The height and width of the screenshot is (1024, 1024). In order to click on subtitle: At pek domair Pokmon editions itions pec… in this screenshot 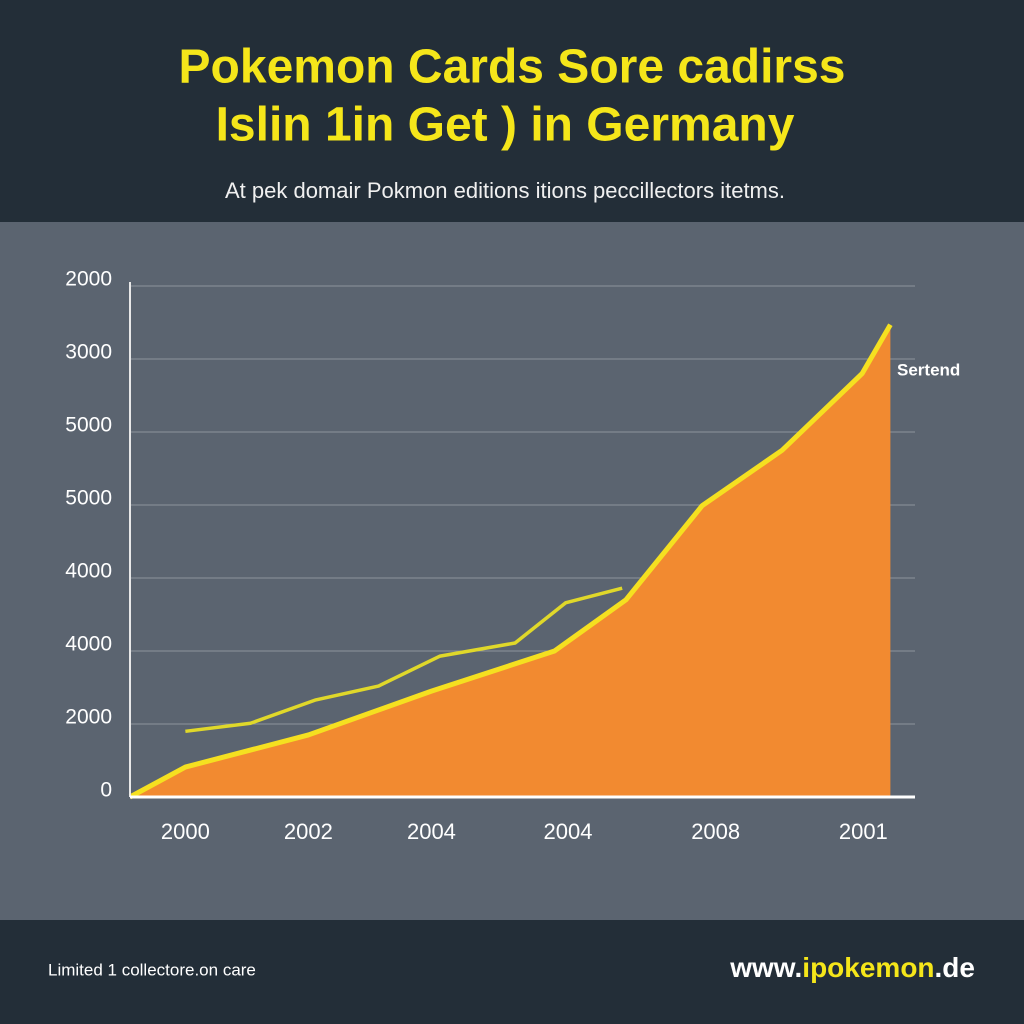, I will do `click(505, 190)`.